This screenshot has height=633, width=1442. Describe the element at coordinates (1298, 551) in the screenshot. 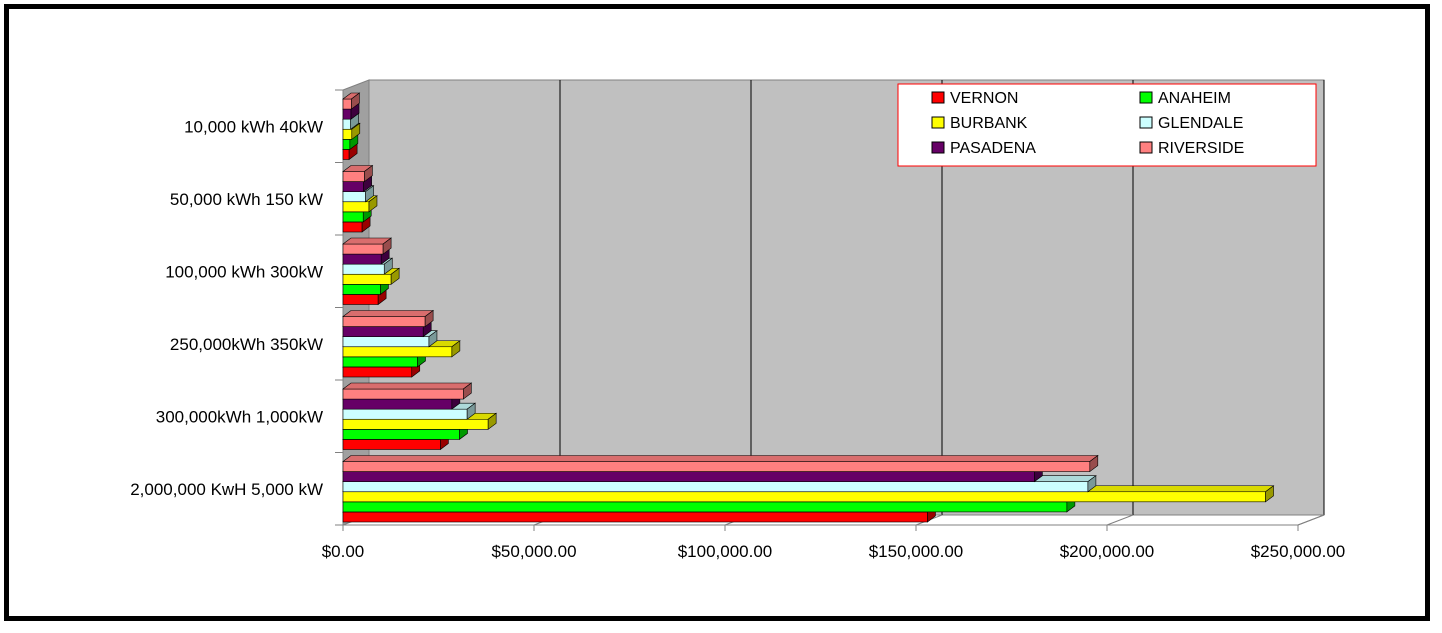

I see `x-tick-label: $250,000.00` at that location.